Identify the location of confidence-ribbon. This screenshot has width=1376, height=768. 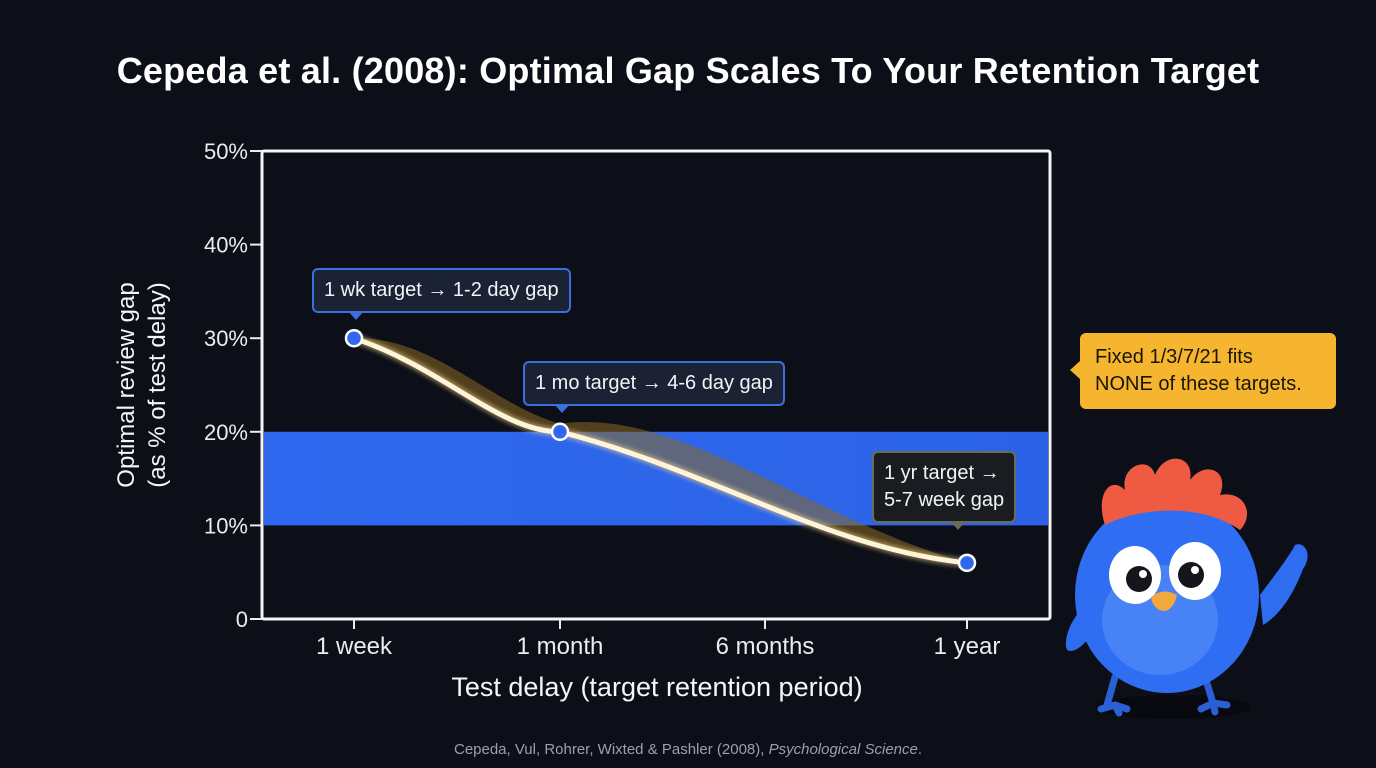
(660, 450).